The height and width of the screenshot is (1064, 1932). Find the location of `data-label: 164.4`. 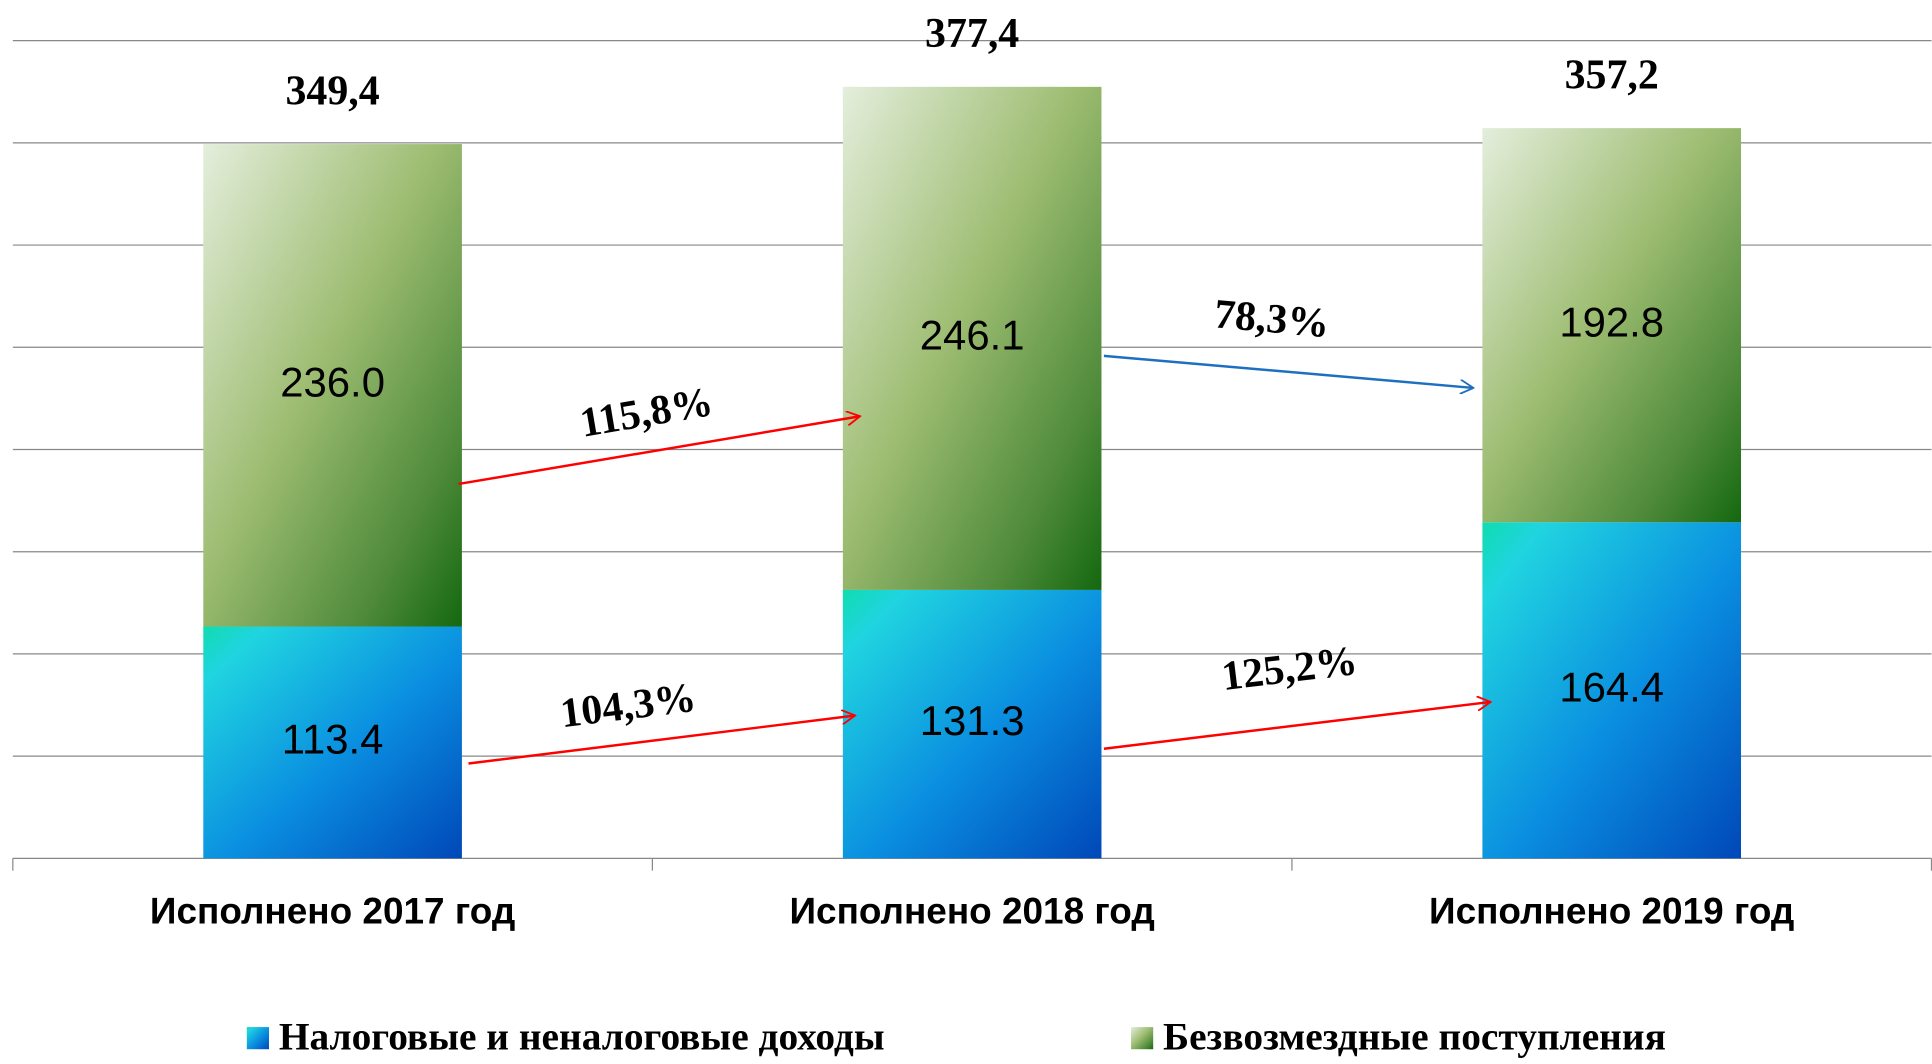

data-label: 164.4 is located at coordinates (1611, 686).